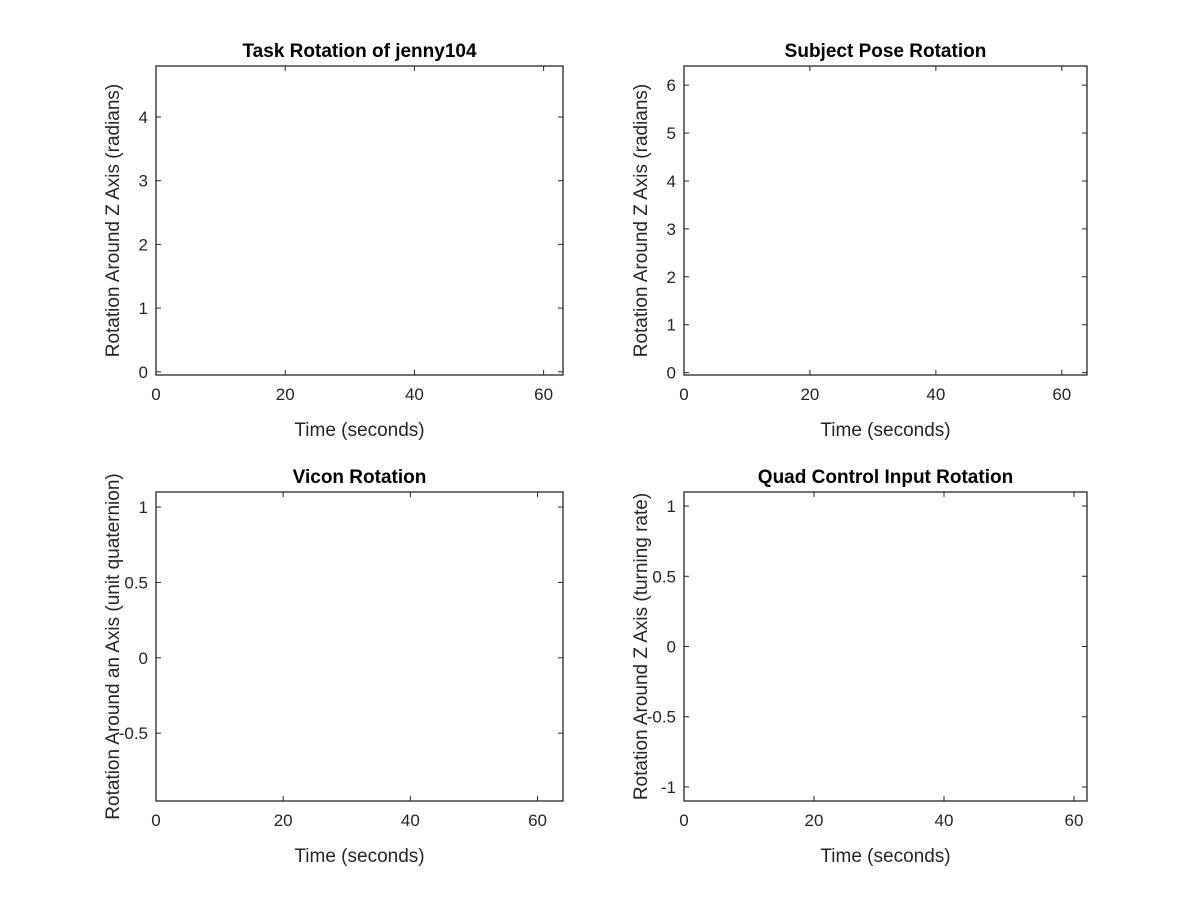  What do you see at coordinates (641, 646) in the screenshot?
I see `y-axis-label: Rotation Around Z Axis (turning rate)` at bounding box center [641, 646].